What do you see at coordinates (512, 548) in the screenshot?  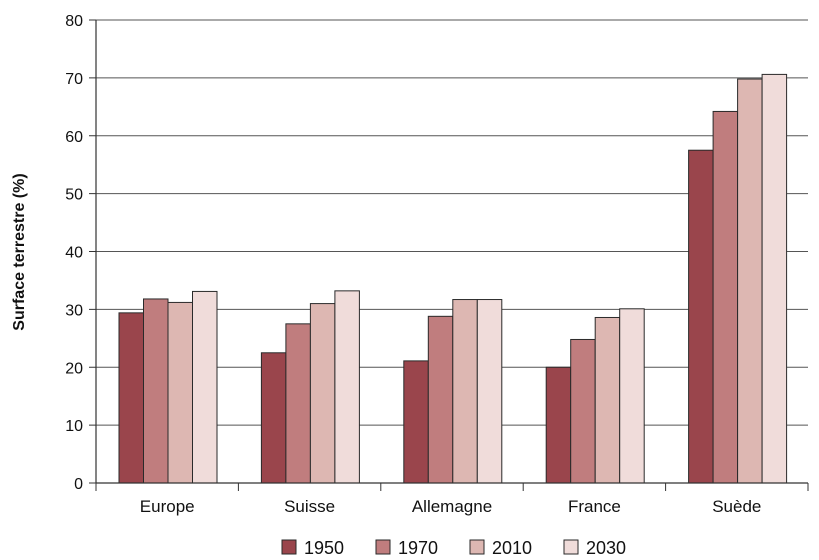 I see `legend-label-2010: 2010` at bounding box center [512, 548].